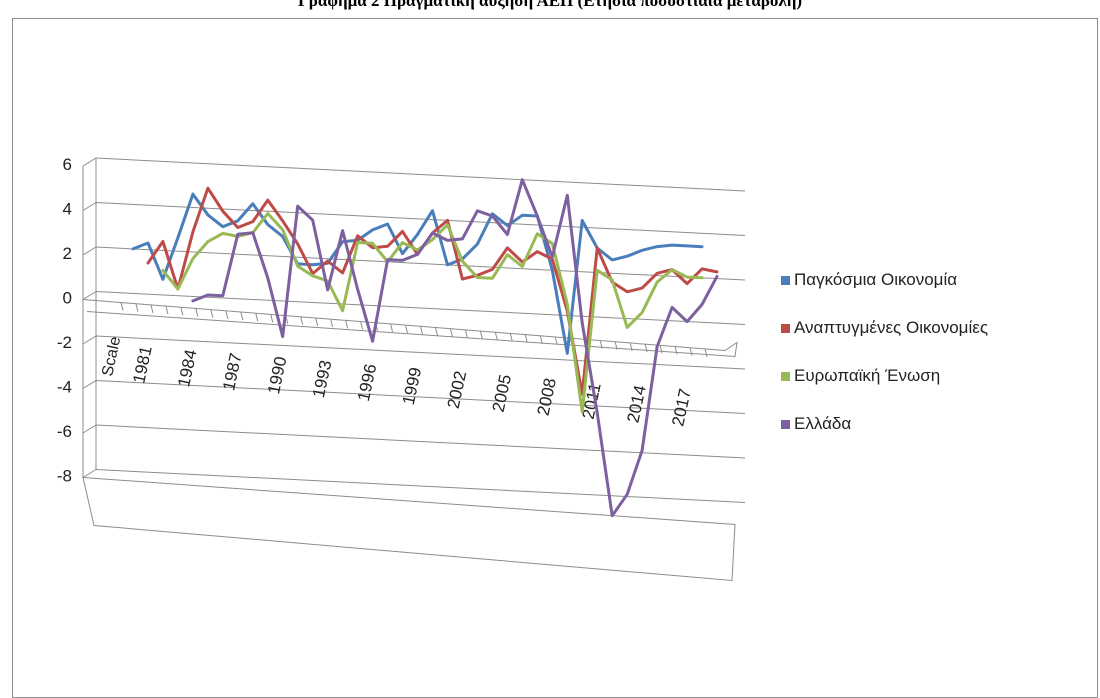  I want to click on gridline--8, so click(420, 486).